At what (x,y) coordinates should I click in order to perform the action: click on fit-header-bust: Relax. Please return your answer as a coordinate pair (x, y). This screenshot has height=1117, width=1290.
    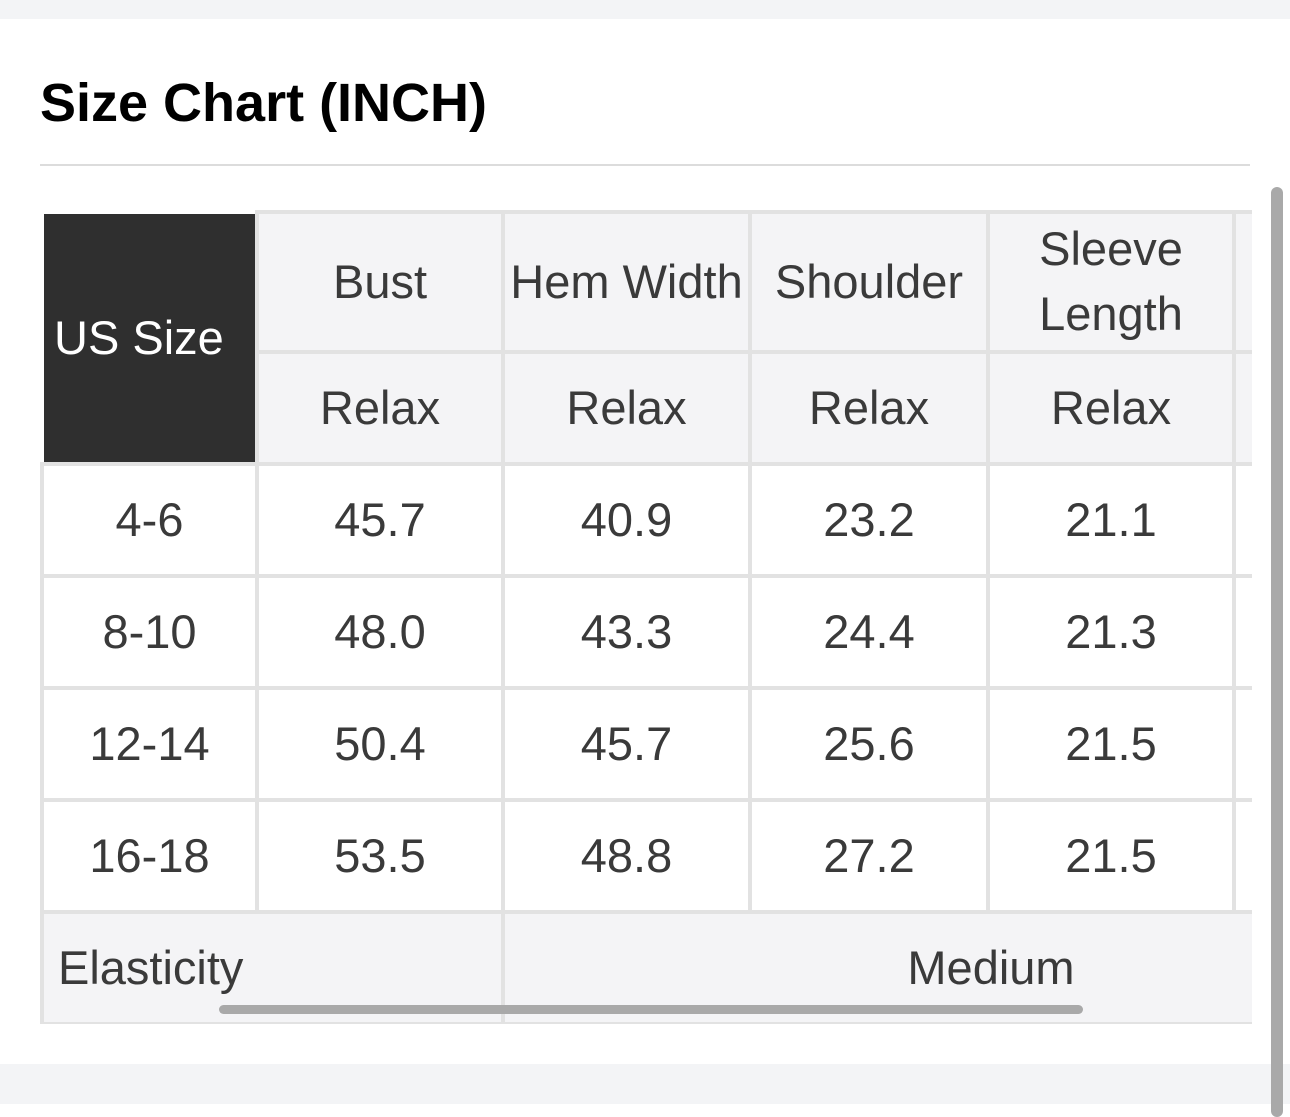
    Looking at the image, I should click on (380, 408).